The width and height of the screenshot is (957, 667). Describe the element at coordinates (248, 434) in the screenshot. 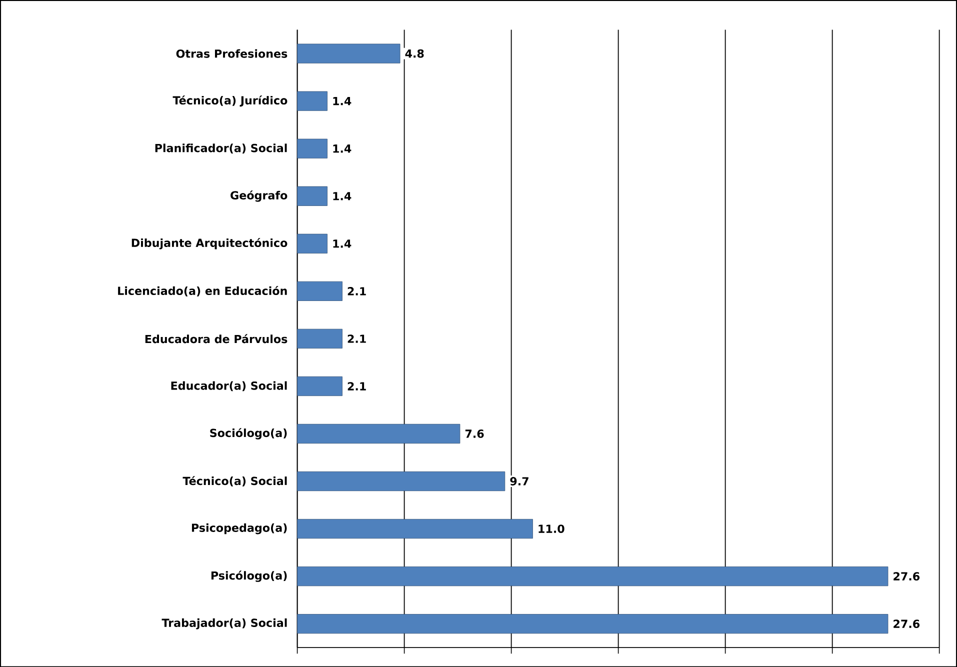

I see `y-tick-label: Sociólogo(a)` at that location.